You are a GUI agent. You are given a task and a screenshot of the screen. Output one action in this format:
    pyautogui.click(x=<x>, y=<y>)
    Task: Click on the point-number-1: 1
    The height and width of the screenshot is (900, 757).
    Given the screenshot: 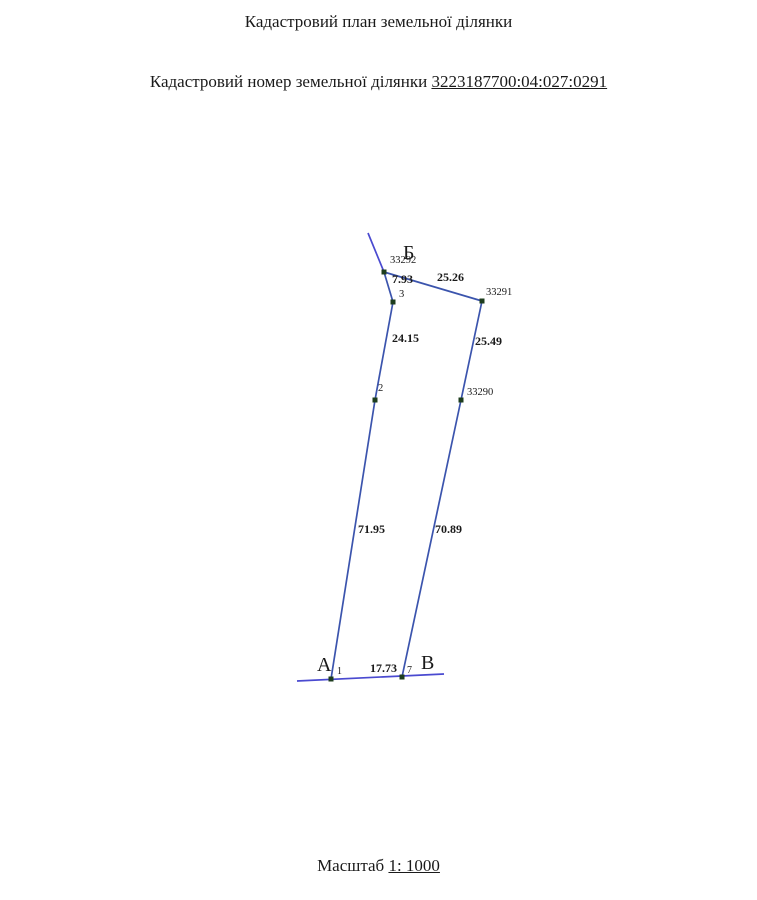 What is the action you would take?
    pyautogui.click(x=339, y=671)
    